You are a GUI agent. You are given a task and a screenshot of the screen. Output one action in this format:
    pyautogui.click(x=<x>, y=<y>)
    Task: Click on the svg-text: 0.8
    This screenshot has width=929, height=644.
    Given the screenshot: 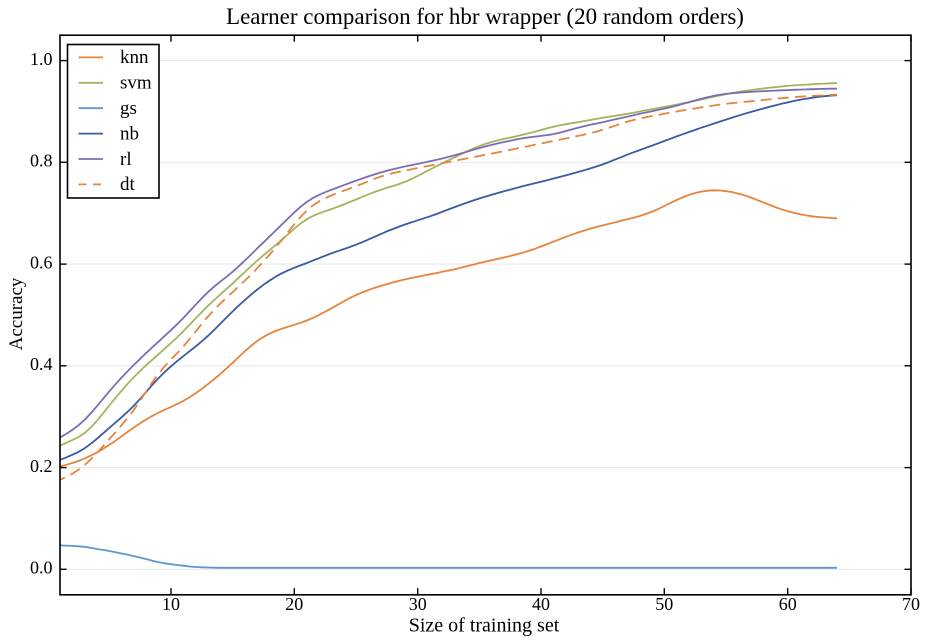 What is the action you would take?
    pyautogui.click(x=41, y=161)
    